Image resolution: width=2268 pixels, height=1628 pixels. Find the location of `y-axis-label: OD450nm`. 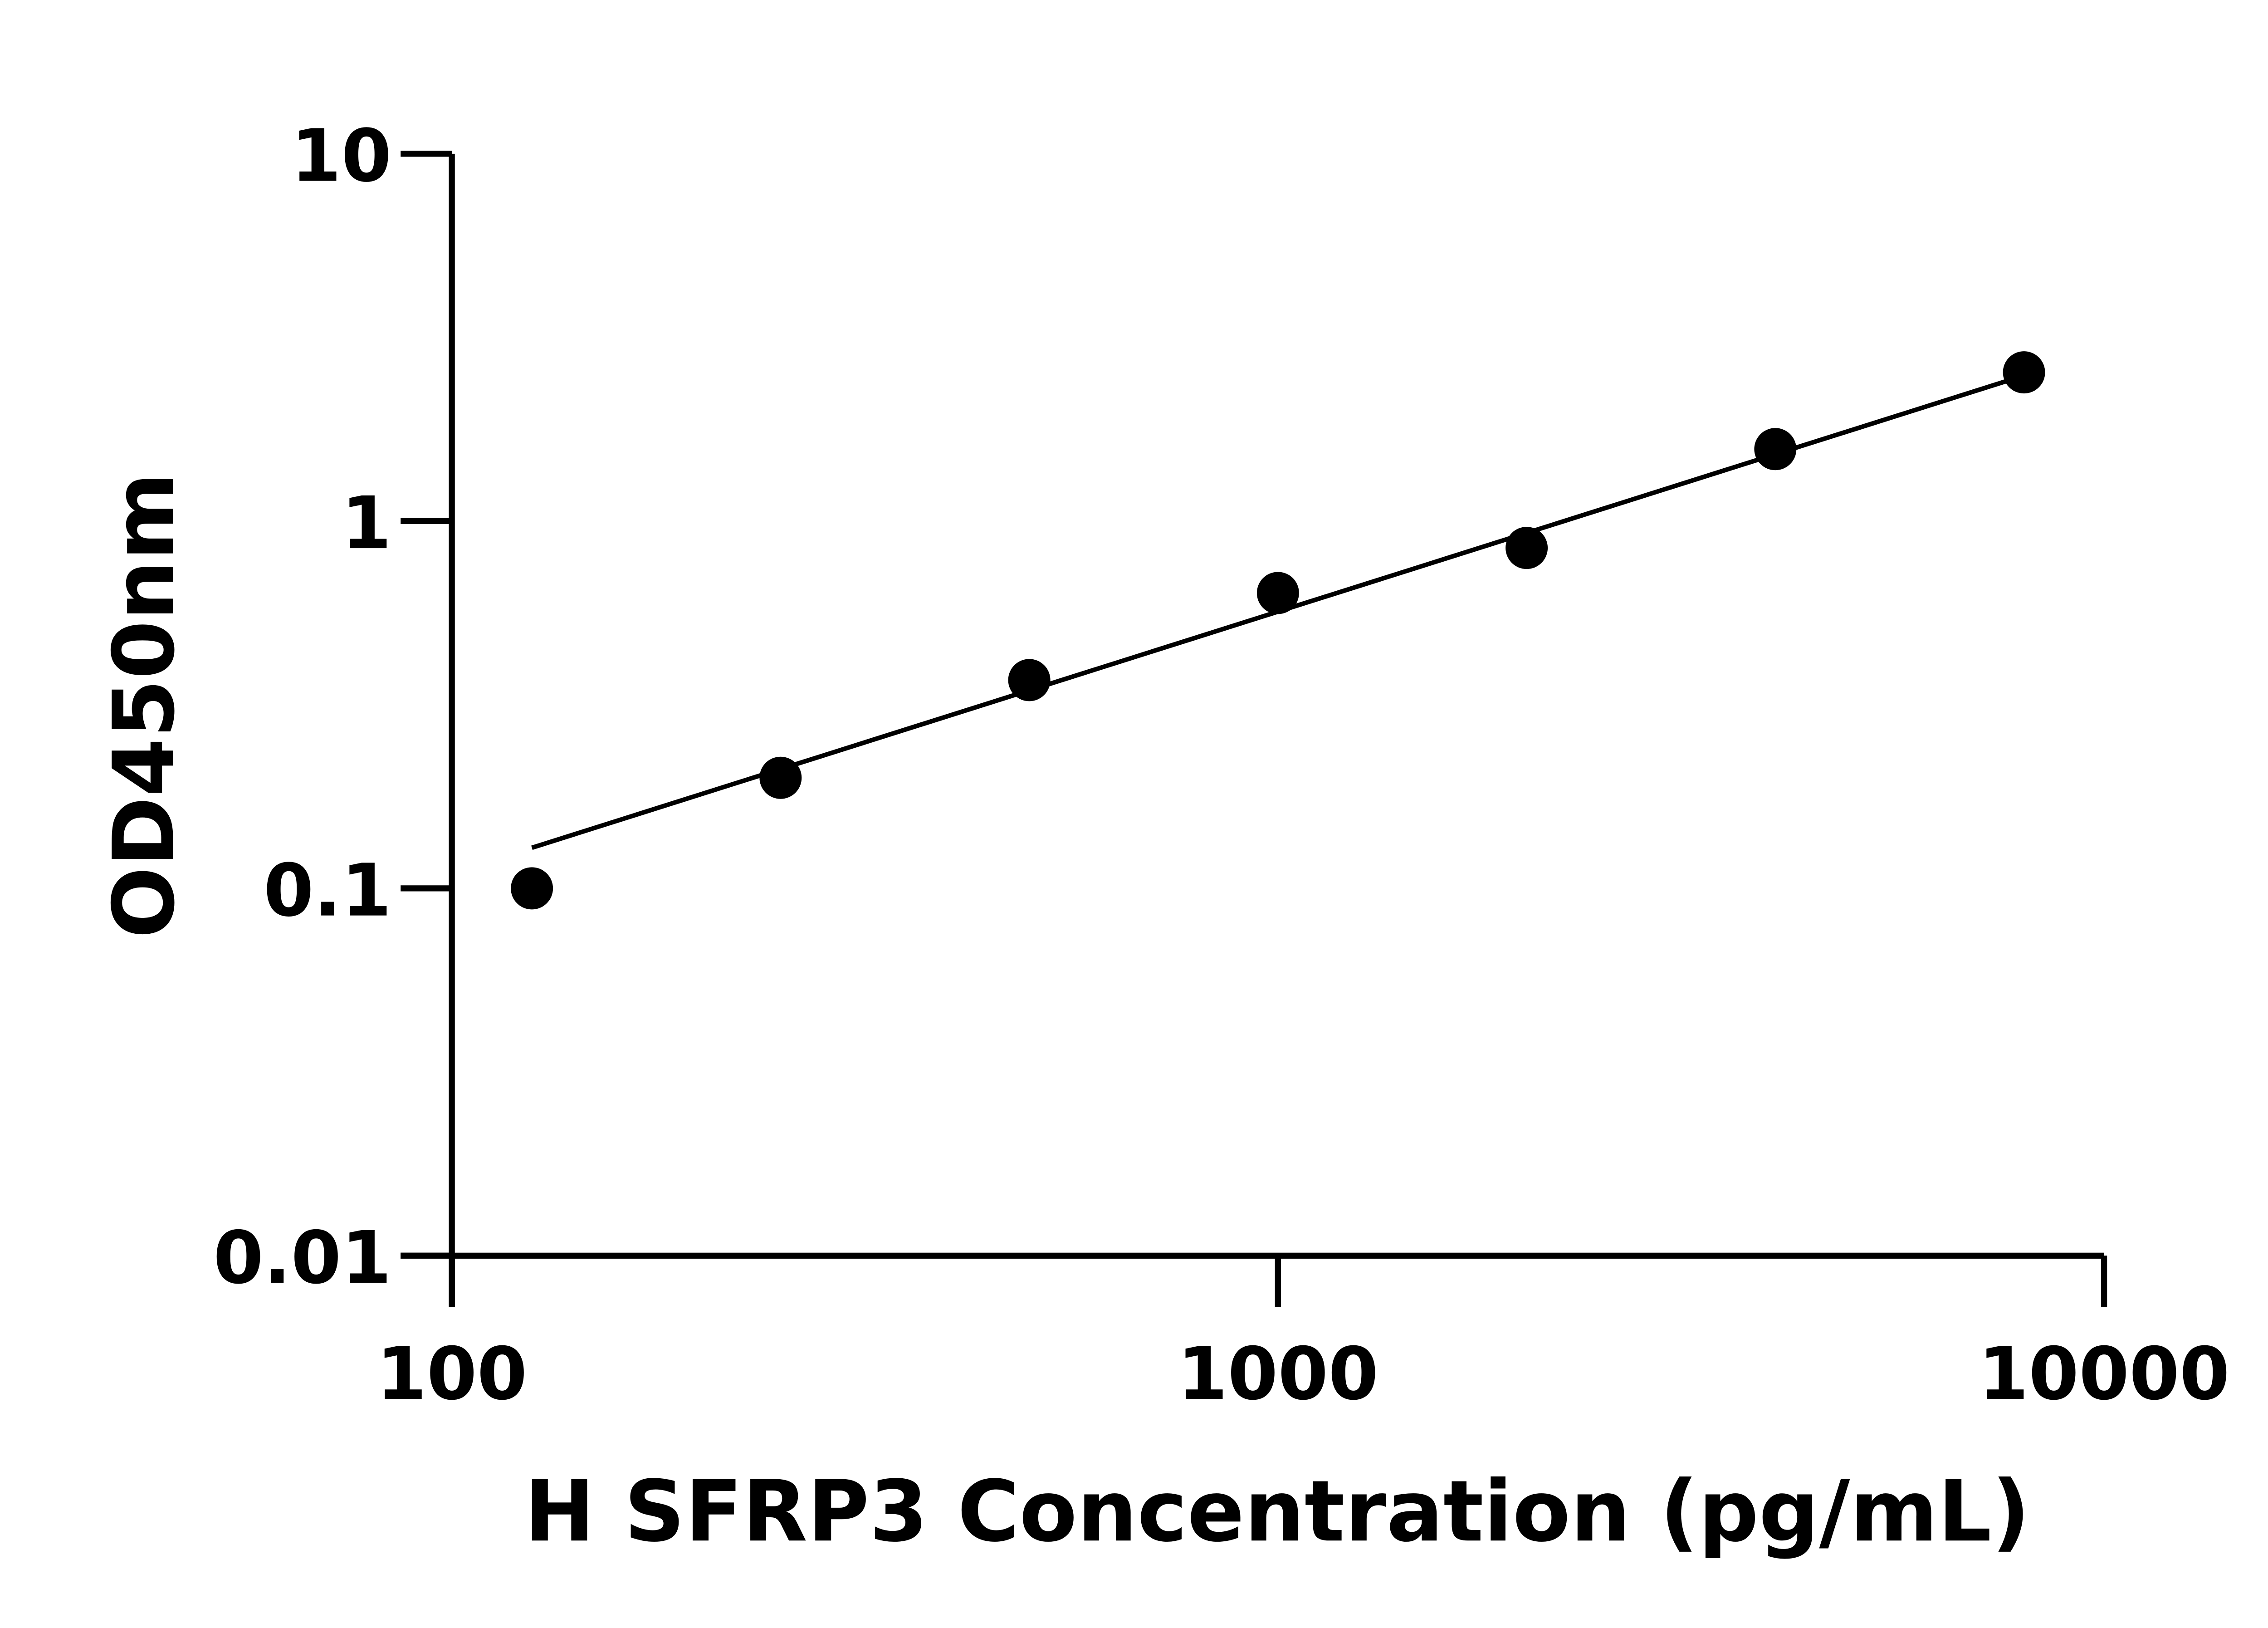

y-axis-label: OD450nm is located at coordinates (144, 705).